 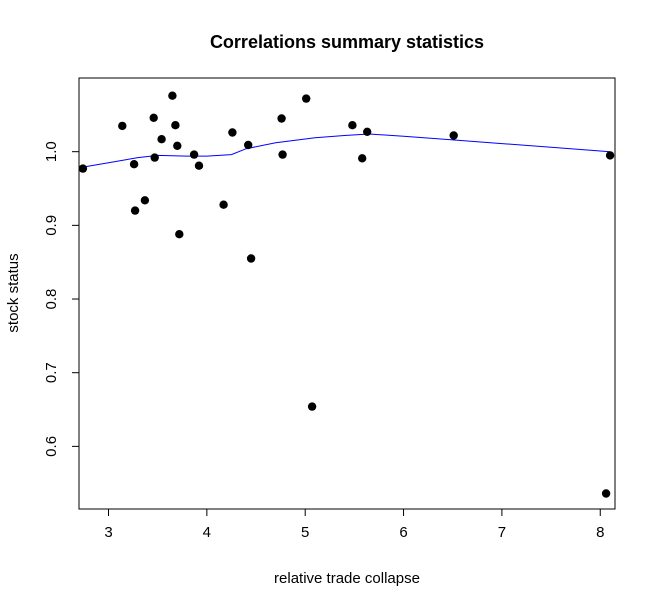 What do you see at coordinates (51, 372) in the screenshot?
I see `y-tick-label: 0.7` at bounding box center [51, 372].